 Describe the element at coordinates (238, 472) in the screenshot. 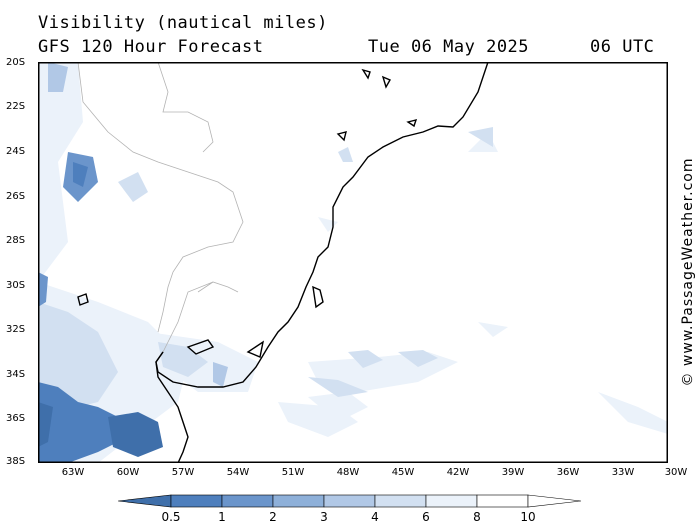

I see `lon-label: 54W` at that location.